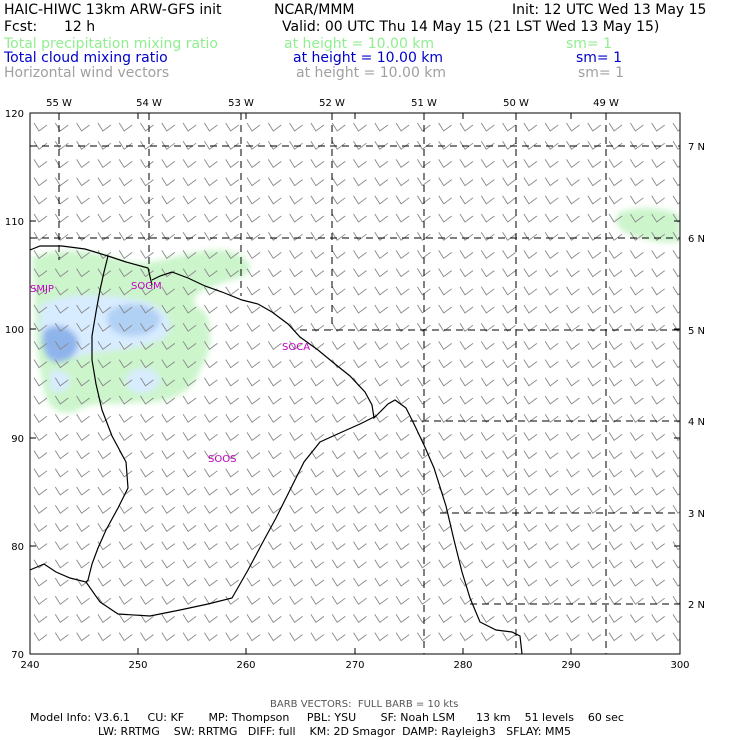 This screenshot has width=740, height=740. Describe the element at coordinates (354, 665) in the screenshot. I see `x-axis-labels: 240 250 260 270 280 290 300` at that location.